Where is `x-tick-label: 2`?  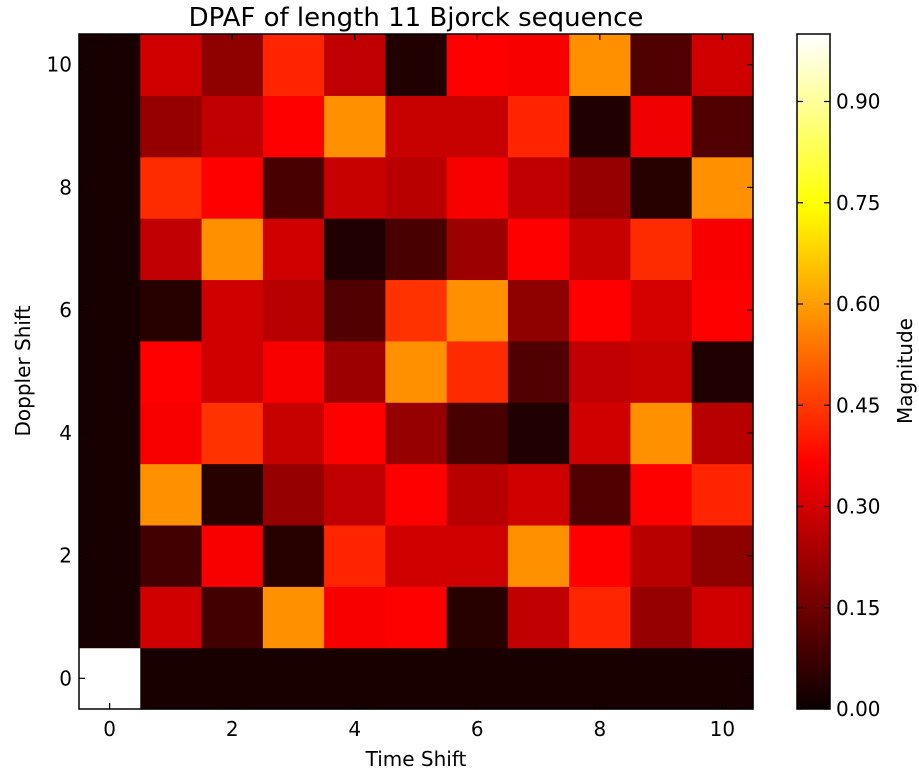
x-tick-label: 2 is located at coordinates (232, 729).